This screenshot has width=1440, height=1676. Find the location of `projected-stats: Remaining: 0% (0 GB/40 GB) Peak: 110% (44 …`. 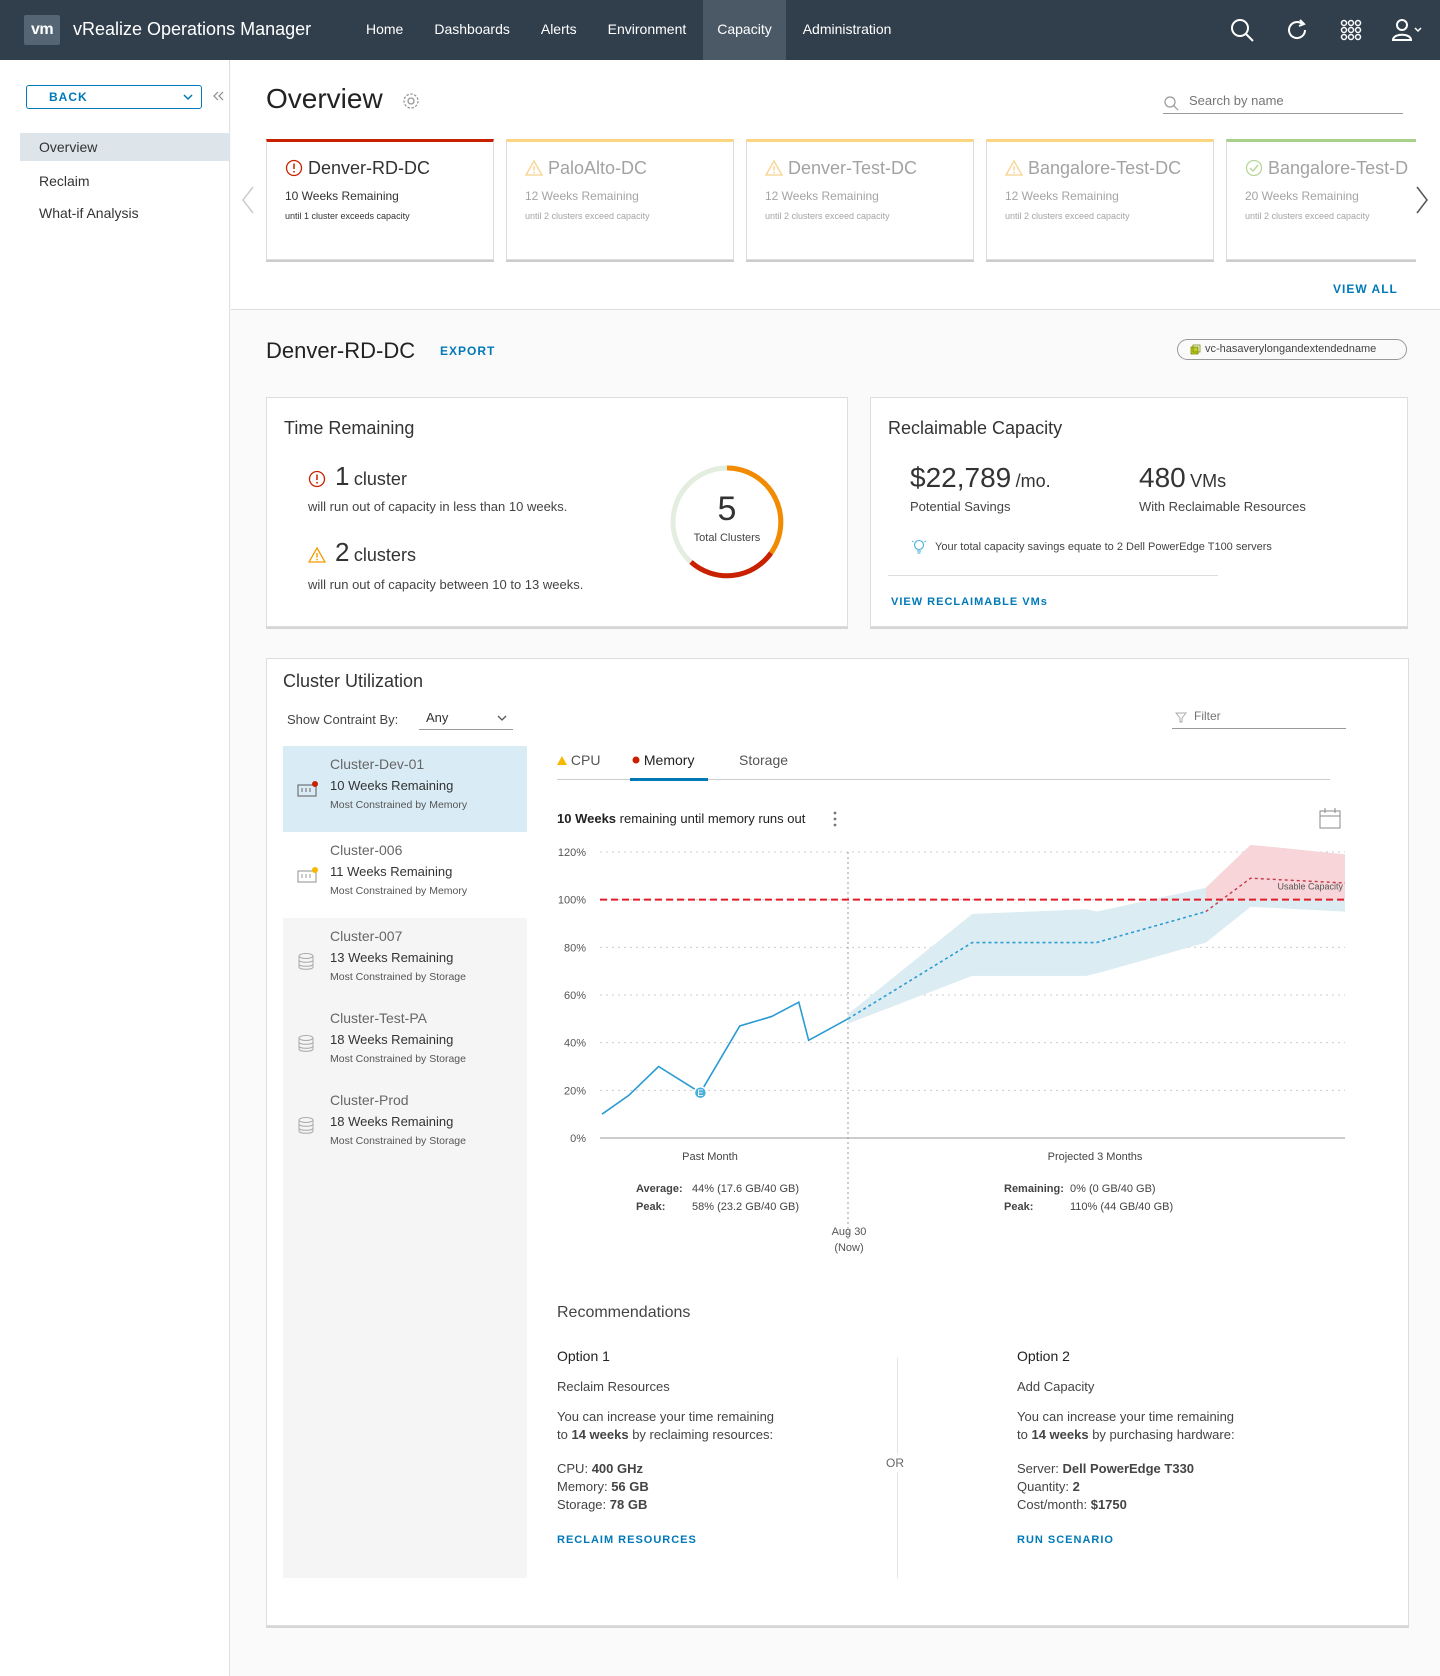

projected-stats: Remaining: 0% (0 GB/40 GB) Peak: 110% (44 … is located at coordinates (1088, 1198).